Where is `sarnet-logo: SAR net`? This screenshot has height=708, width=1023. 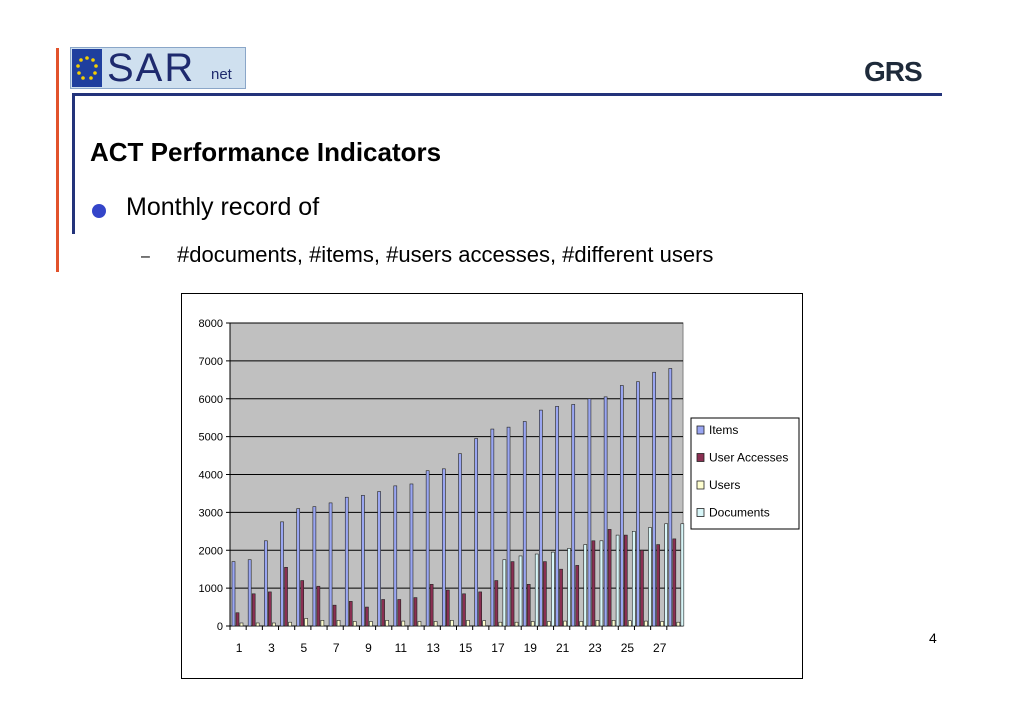 sarnet-logo: SAR net is located at coordinates (158, 68).